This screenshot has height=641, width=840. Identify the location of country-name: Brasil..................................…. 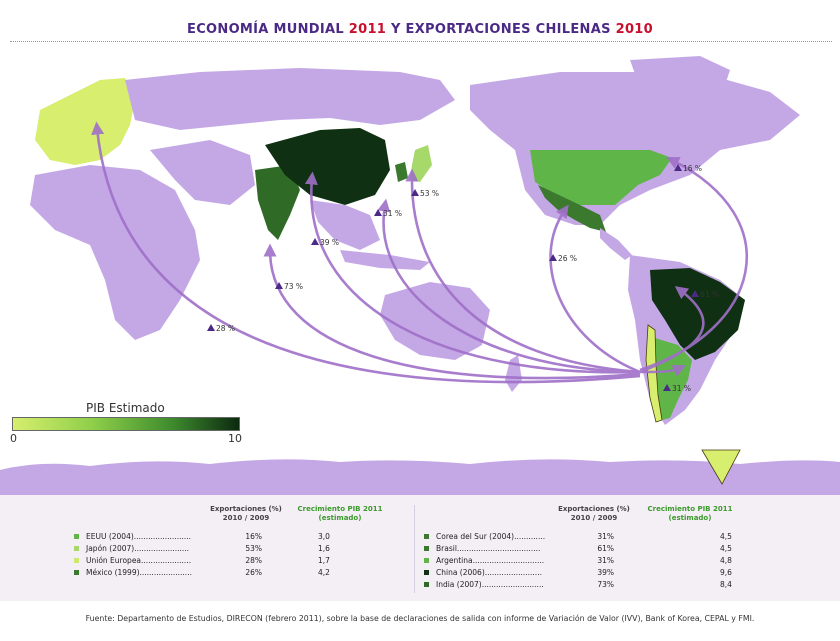
(488, 548).